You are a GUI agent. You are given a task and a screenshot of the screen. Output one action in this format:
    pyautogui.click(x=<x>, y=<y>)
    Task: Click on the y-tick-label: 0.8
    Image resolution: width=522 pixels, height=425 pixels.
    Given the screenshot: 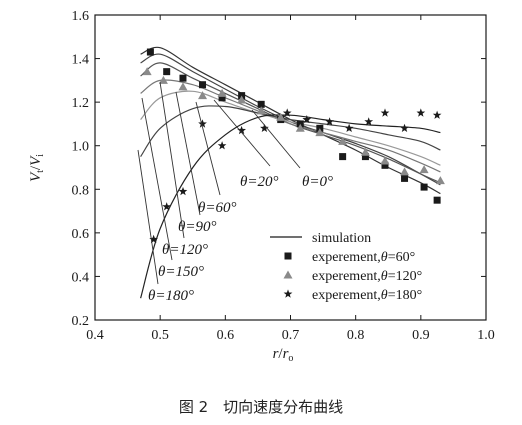 What is the action you would take?
    pyautogui.click(x=81, y=190)
    